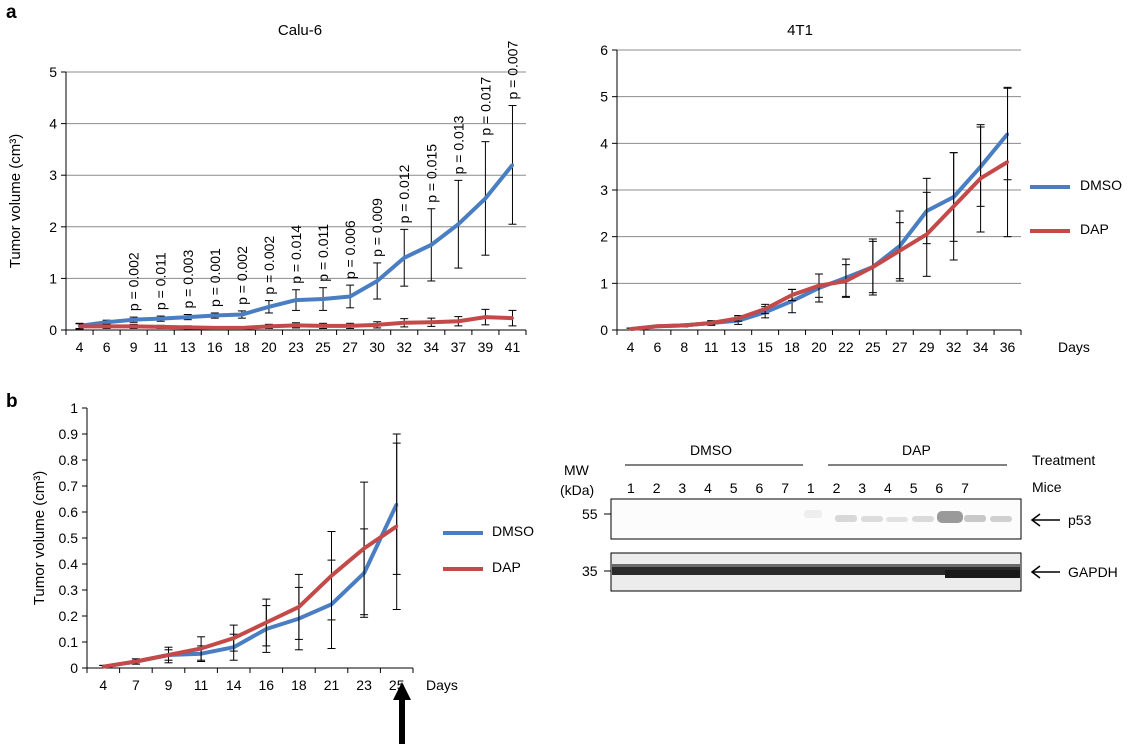  What do you see at coordinates (795, 490) in the screenshot?
I see `mice-number-row: 1 2 3 4 5 6 7 1 2 3 4 5 6 7` at bounding box center [795, 490].